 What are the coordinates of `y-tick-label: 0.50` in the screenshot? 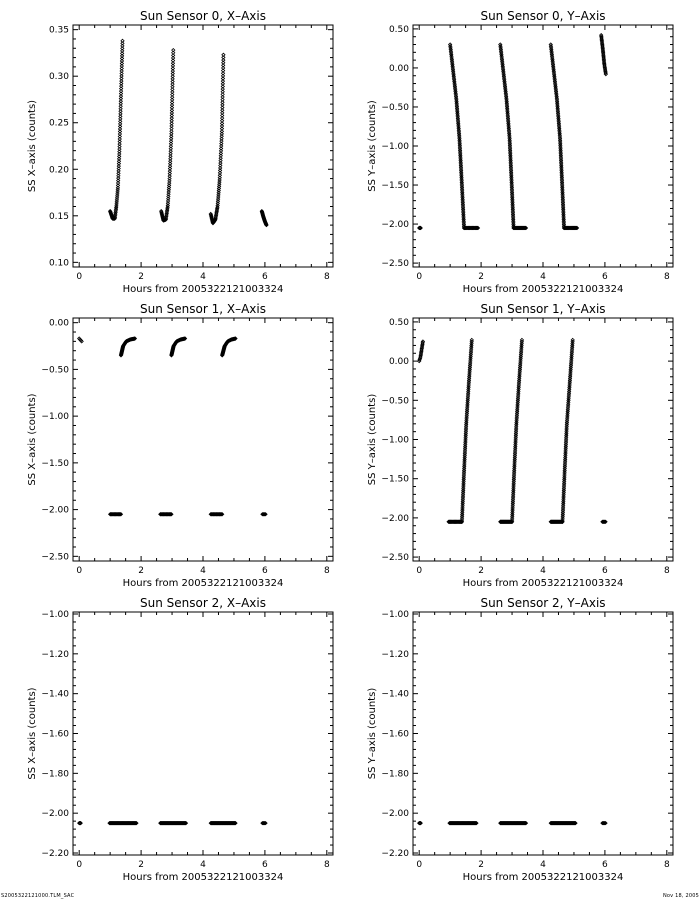 It's located at (399, 323).